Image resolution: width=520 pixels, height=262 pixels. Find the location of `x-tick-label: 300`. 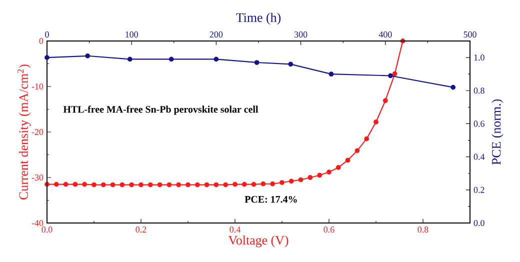

x-tick-label: 300 is located at coordinates (301, 34).